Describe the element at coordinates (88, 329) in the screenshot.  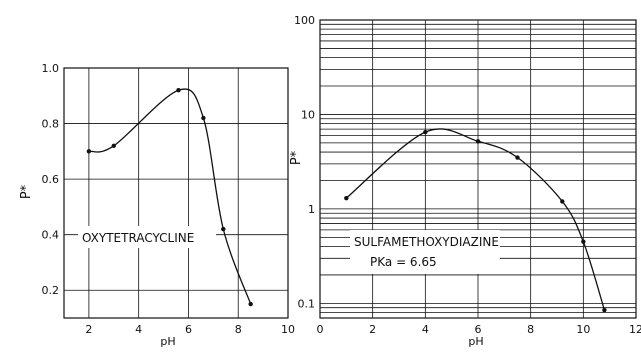
I see `left-x-tick-label: 2` at that location.